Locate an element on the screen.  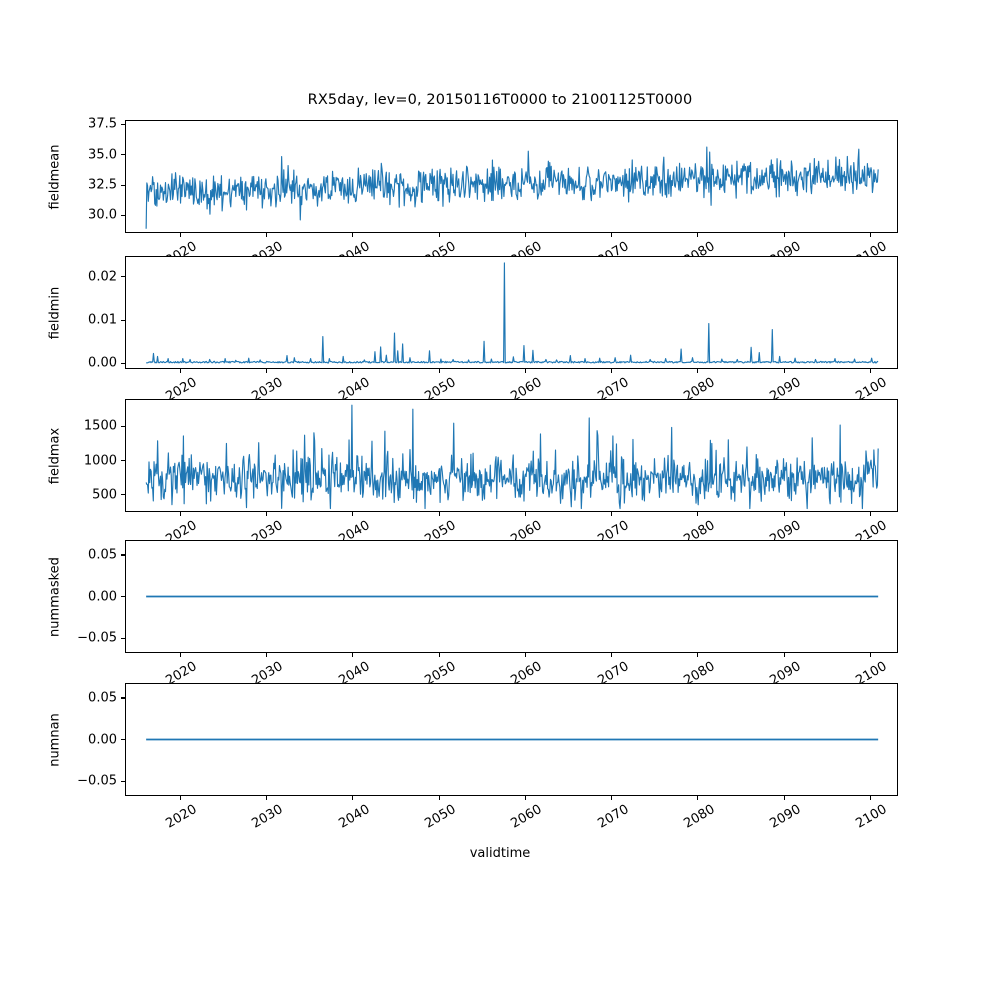
y-tick-label: 30.0 is located at coordinates (102, 215).